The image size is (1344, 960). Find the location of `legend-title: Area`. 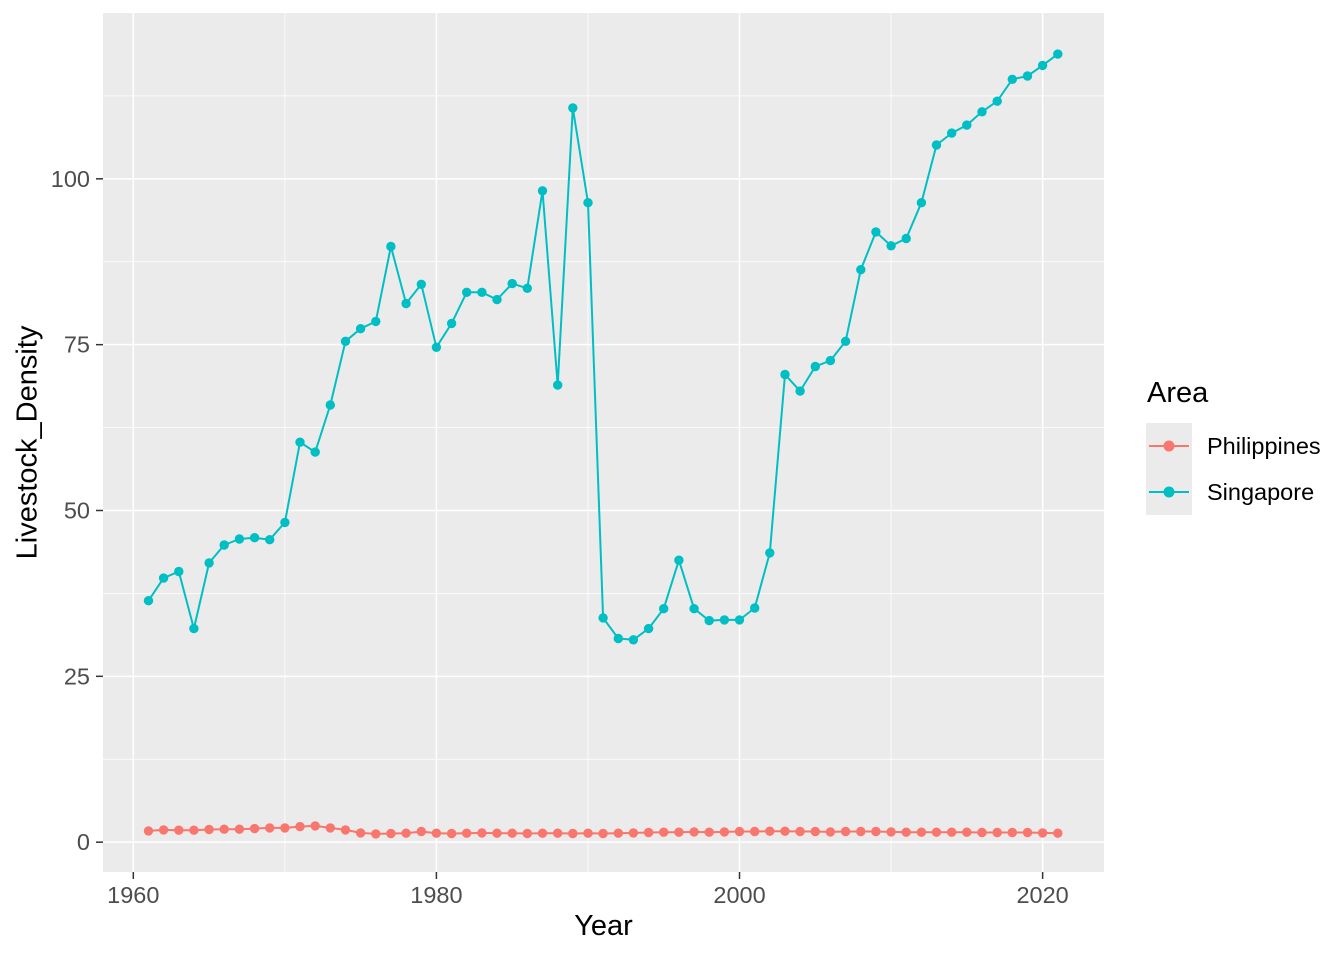

legend-title: Area is located at coordinates (1178, 393).